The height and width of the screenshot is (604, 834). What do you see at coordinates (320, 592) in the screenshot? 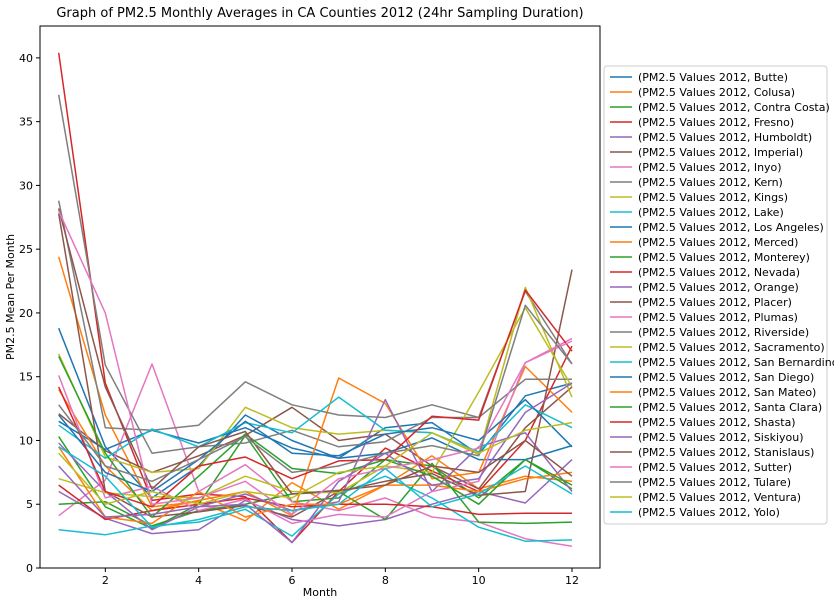
I see `x-axis-title: Month` at bounding box center [320, 592].